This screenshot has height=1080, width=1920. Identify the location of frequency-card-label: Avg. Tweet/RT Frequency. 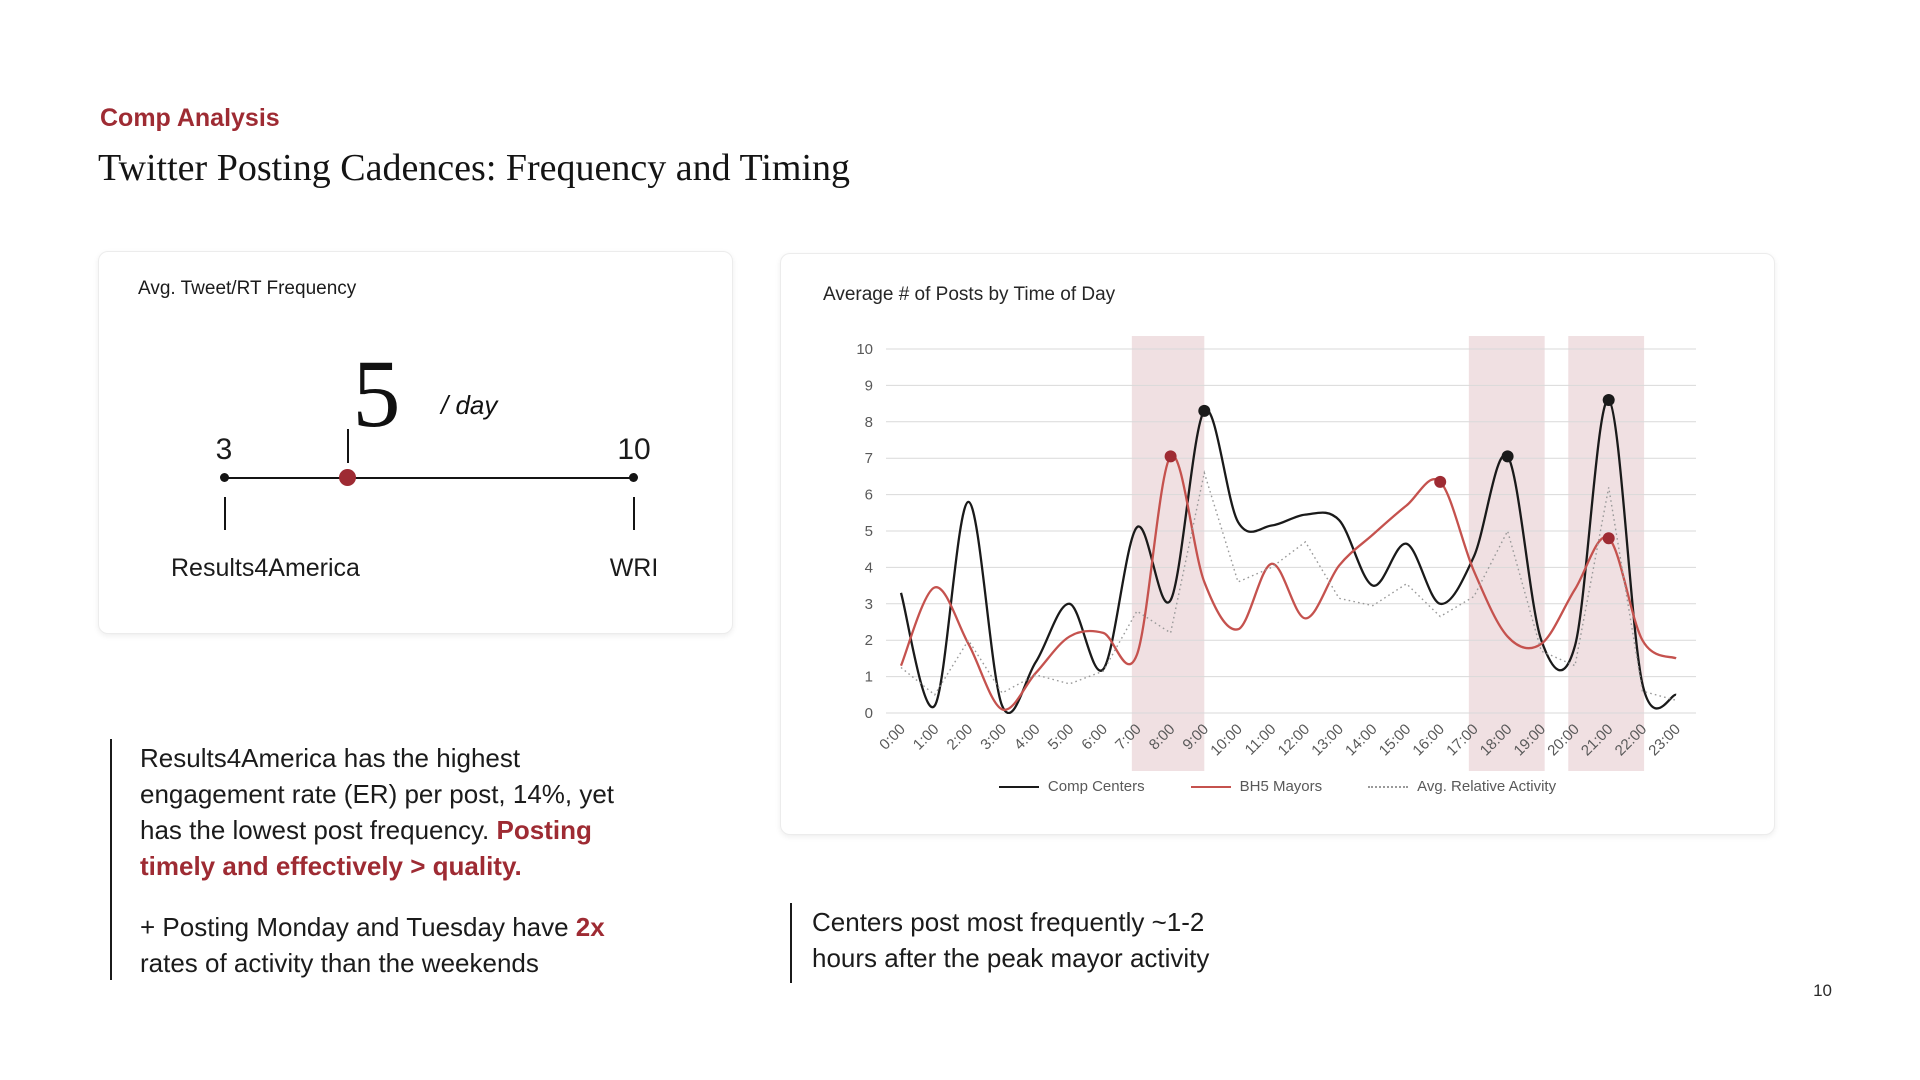
(247, 288).